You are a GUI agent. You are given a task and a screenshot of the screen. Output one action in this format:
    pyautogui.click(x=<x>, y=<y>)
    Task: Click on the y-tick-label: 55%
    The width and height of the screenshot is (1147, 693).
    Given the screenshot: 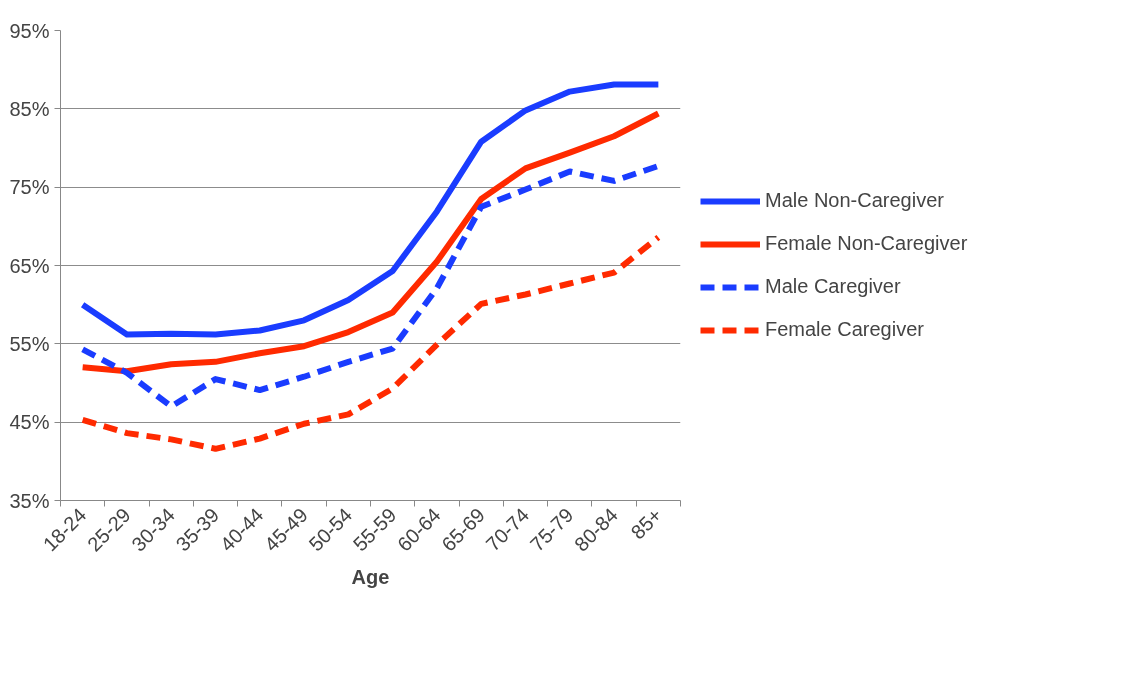 What is the action you would take?
    pyautogui.click(x=29, y=343)
    